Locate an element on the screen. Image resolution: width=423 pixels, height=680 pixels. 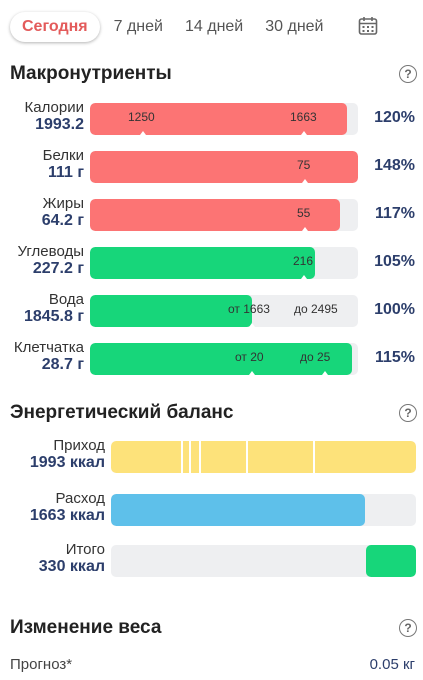
energy-row-expenditure: Расход 1663 ккал is located at coordinates (211, 510).